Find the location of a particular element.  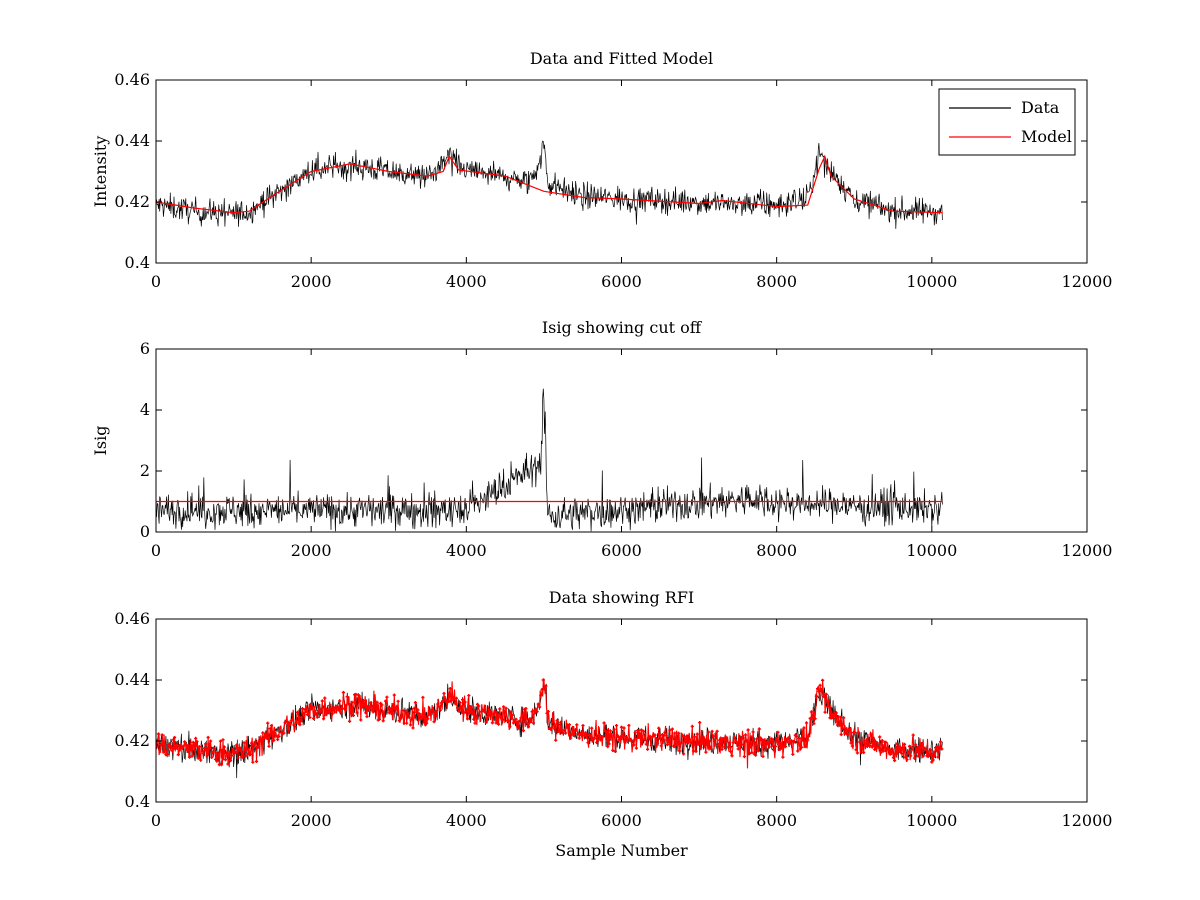

legend-label-model: Model is located at coordinates (1046, 136).